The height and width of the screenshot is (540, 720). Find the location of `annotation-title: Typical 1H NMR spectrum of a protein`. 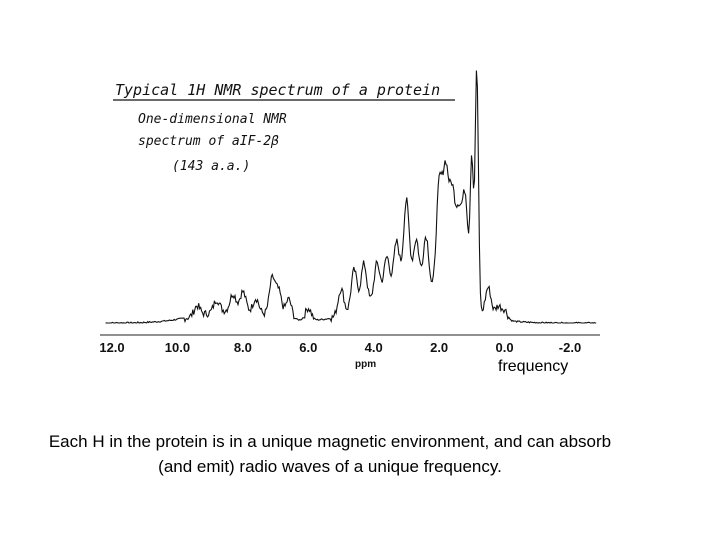

annotation-title: Typical 1H NMR spectrum of a protein is located at coordinates (277, 90).